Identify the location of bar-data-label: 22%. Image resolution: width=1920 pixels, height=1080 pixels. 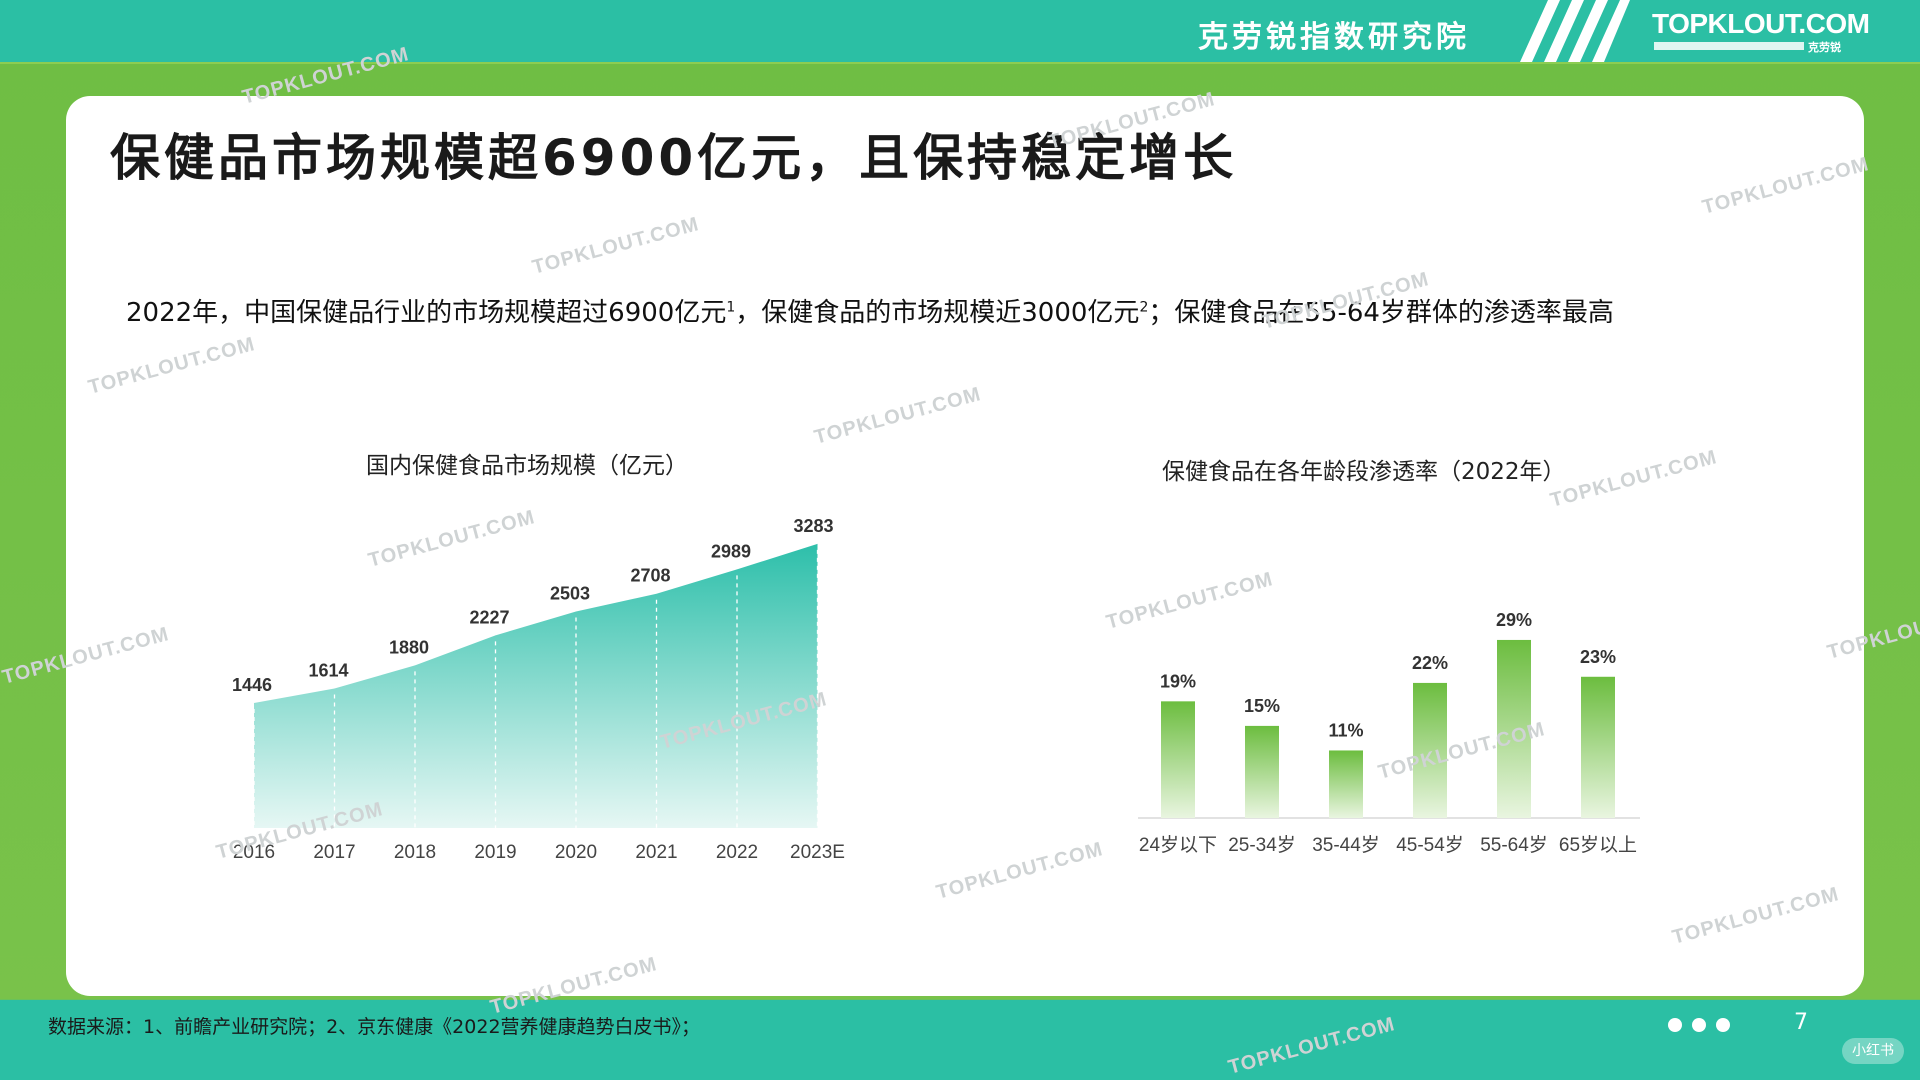
(1430, 663).